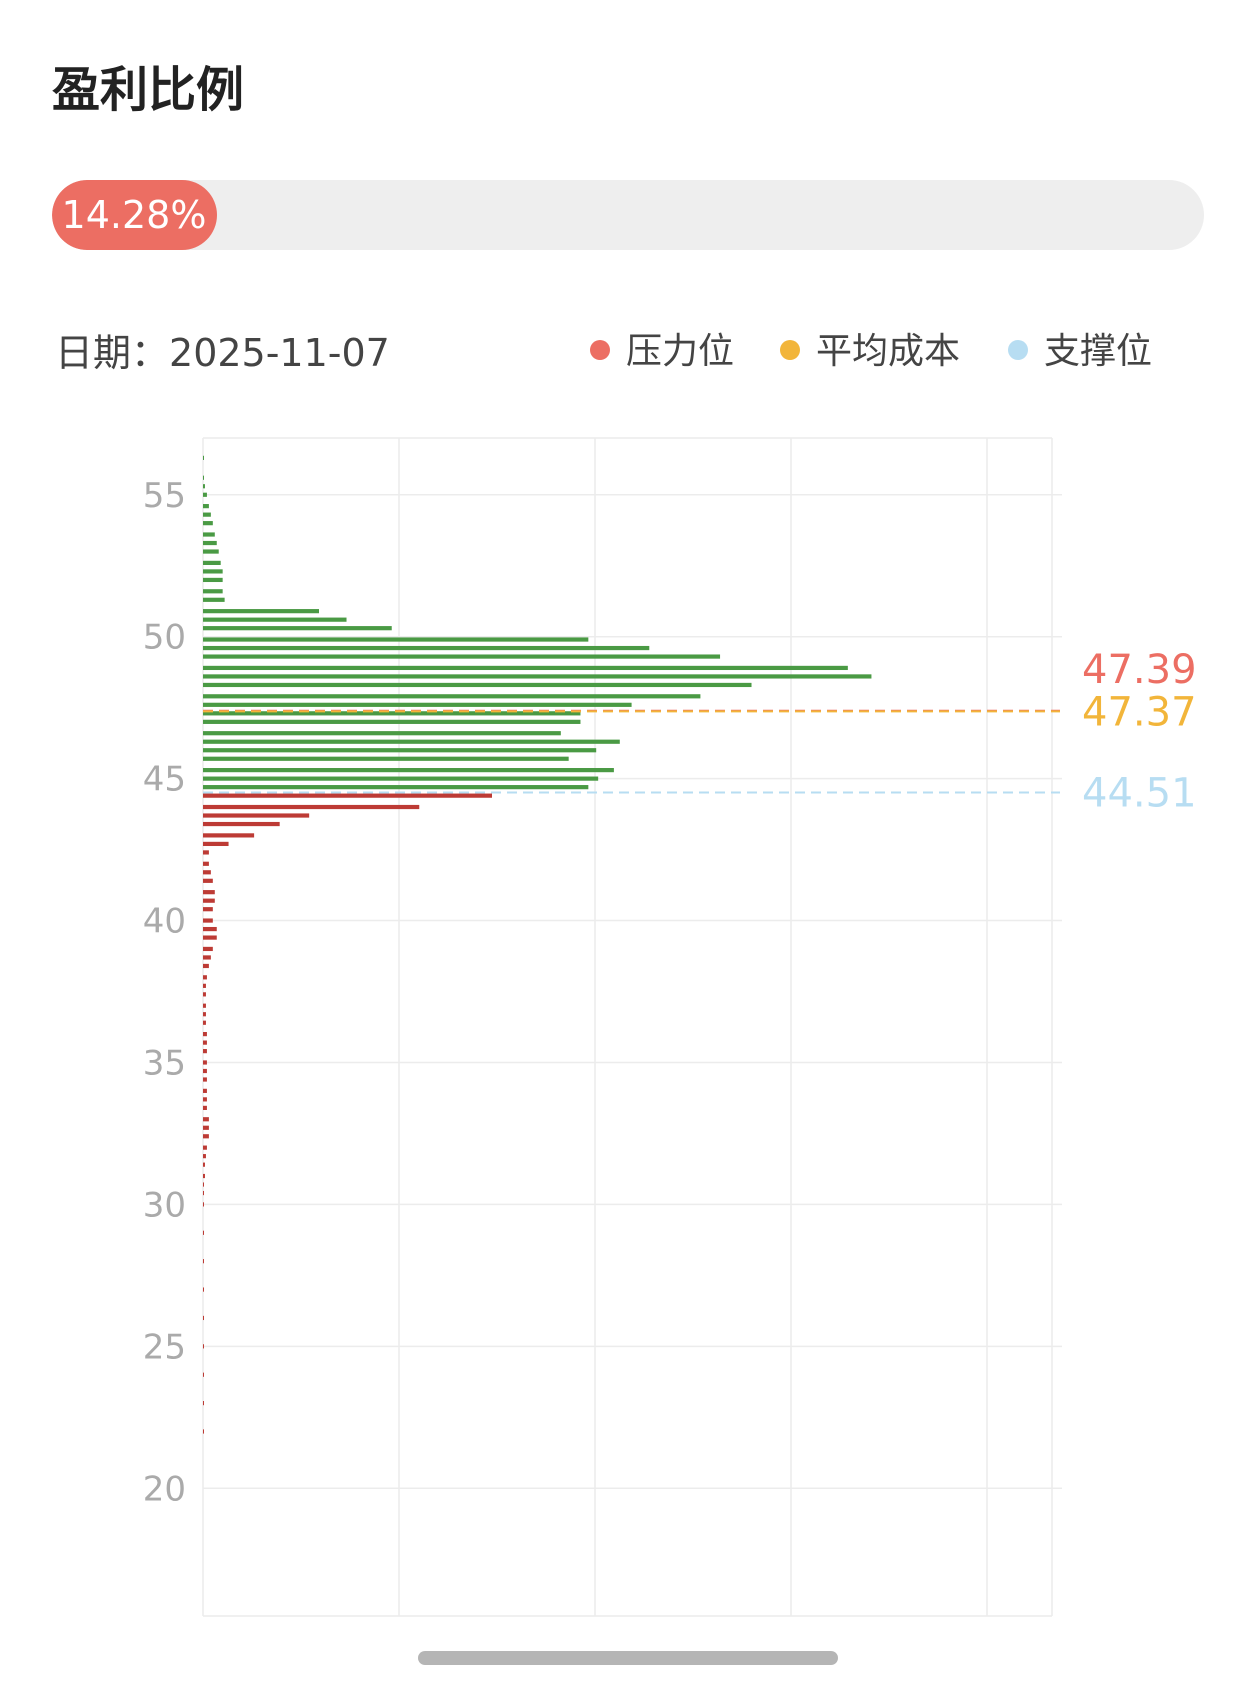 The width and height of the screenshot is (1256, 1698). I want to click on y-tick-label: 25, so click(164, 1347).